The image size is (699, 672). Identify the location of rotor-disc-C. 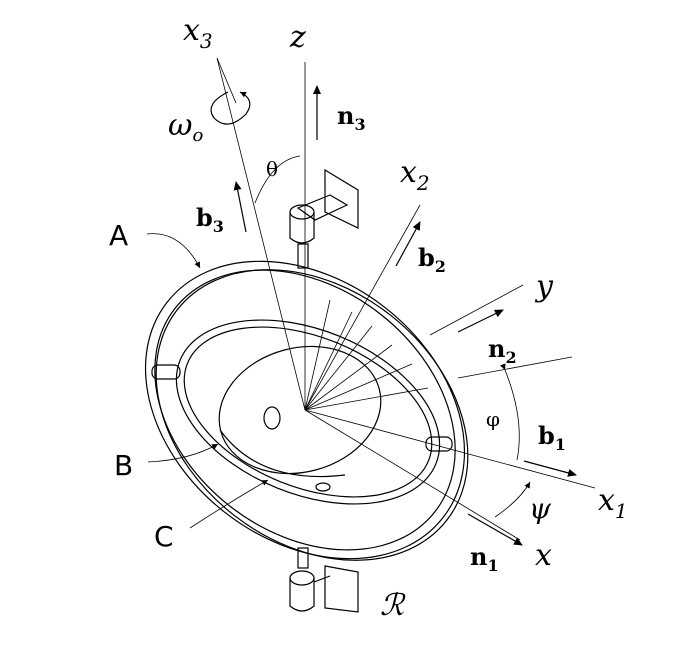
(300, 418).